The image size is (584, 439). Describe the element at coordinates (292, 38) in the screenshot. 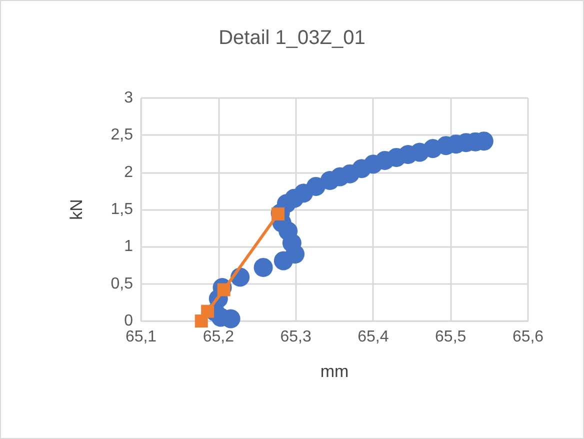

I see `chart-title: Detail 1_03Z_01` at that location.